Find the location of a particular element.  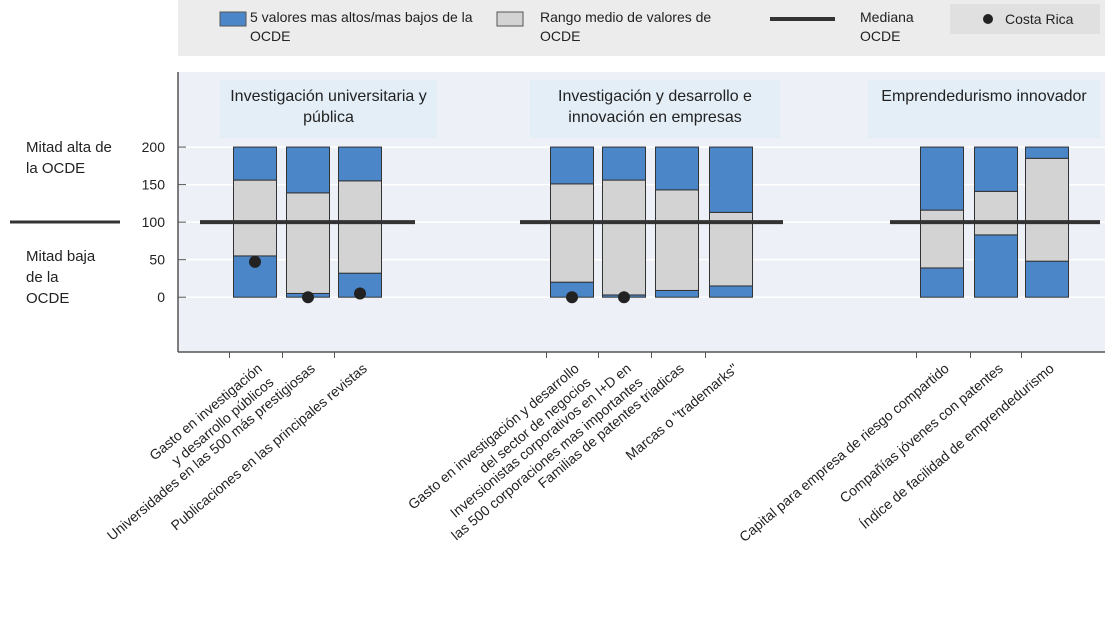

y-tick-label: 50 is located at coordinates (157, 260).